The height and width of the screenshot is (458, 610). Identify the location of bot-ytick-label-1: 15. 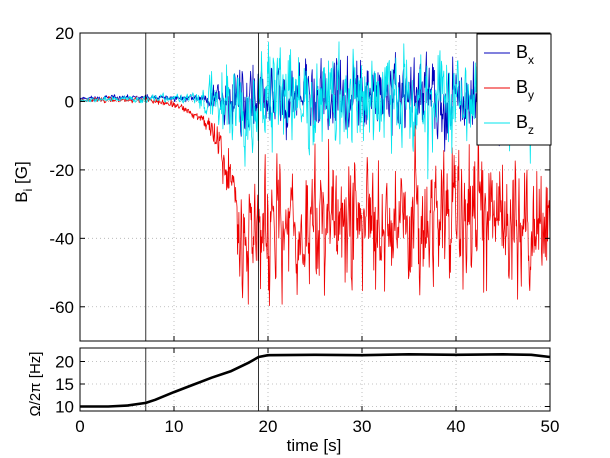
(64, 384).